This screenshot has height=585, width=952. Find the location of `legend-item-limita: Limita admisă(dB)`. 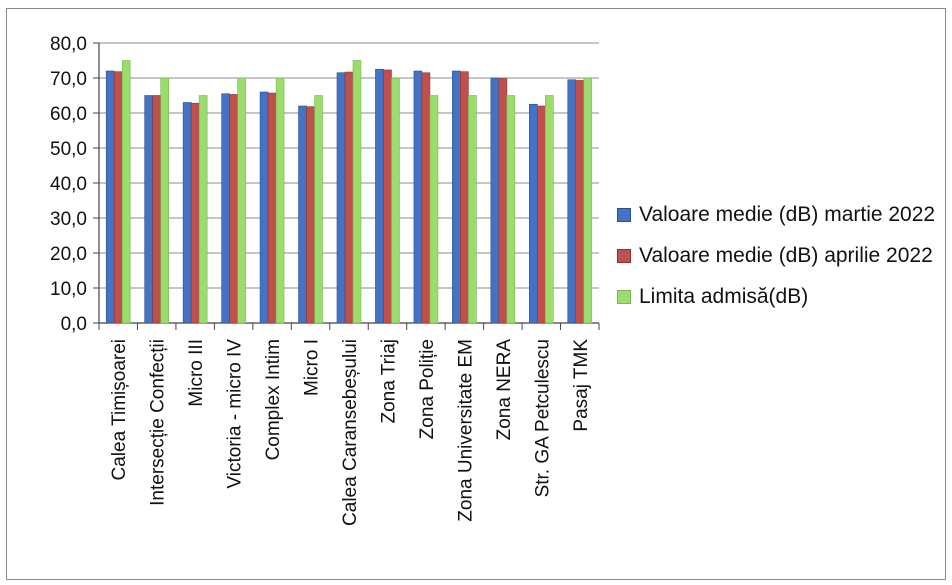

legend-item-limita: Limita admisă(dB) is located at coordinates (777, 296).